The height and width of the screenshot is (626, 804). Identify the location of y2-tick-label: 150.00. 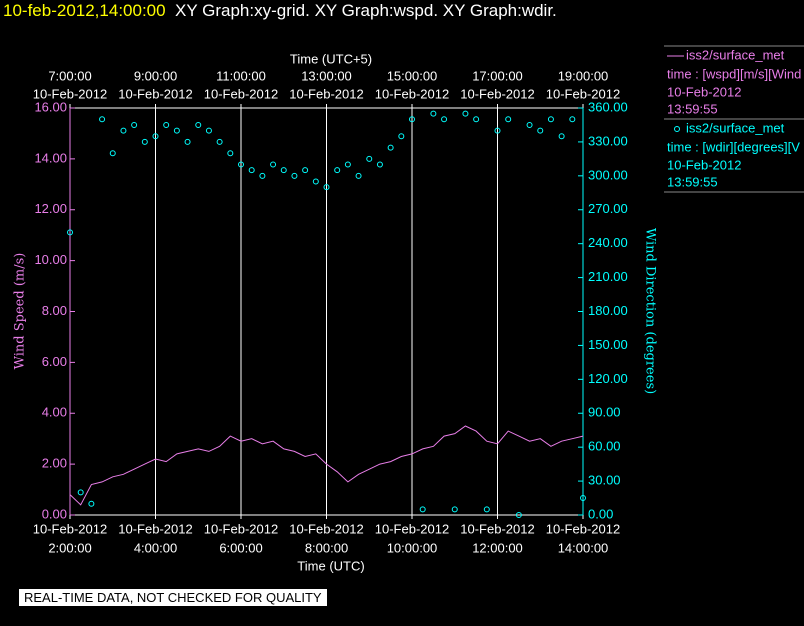
(608, 344).